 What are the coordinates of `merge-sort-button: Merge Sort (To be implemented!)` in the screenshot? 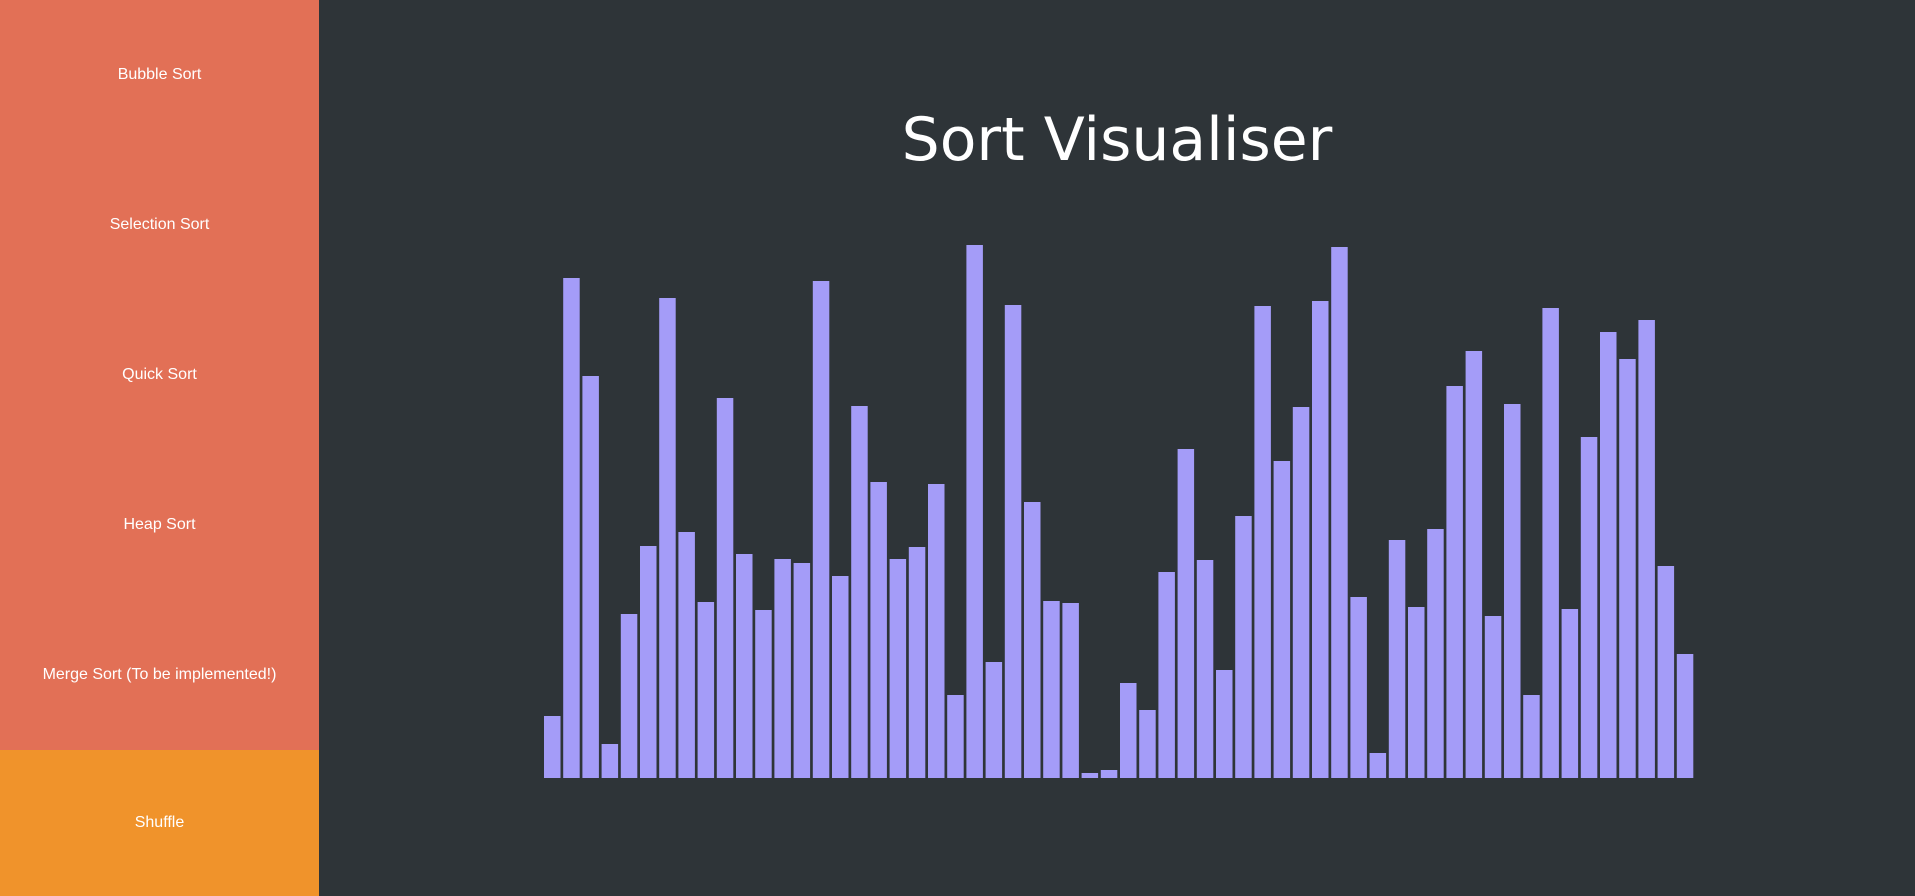 It's located at (159, 675).